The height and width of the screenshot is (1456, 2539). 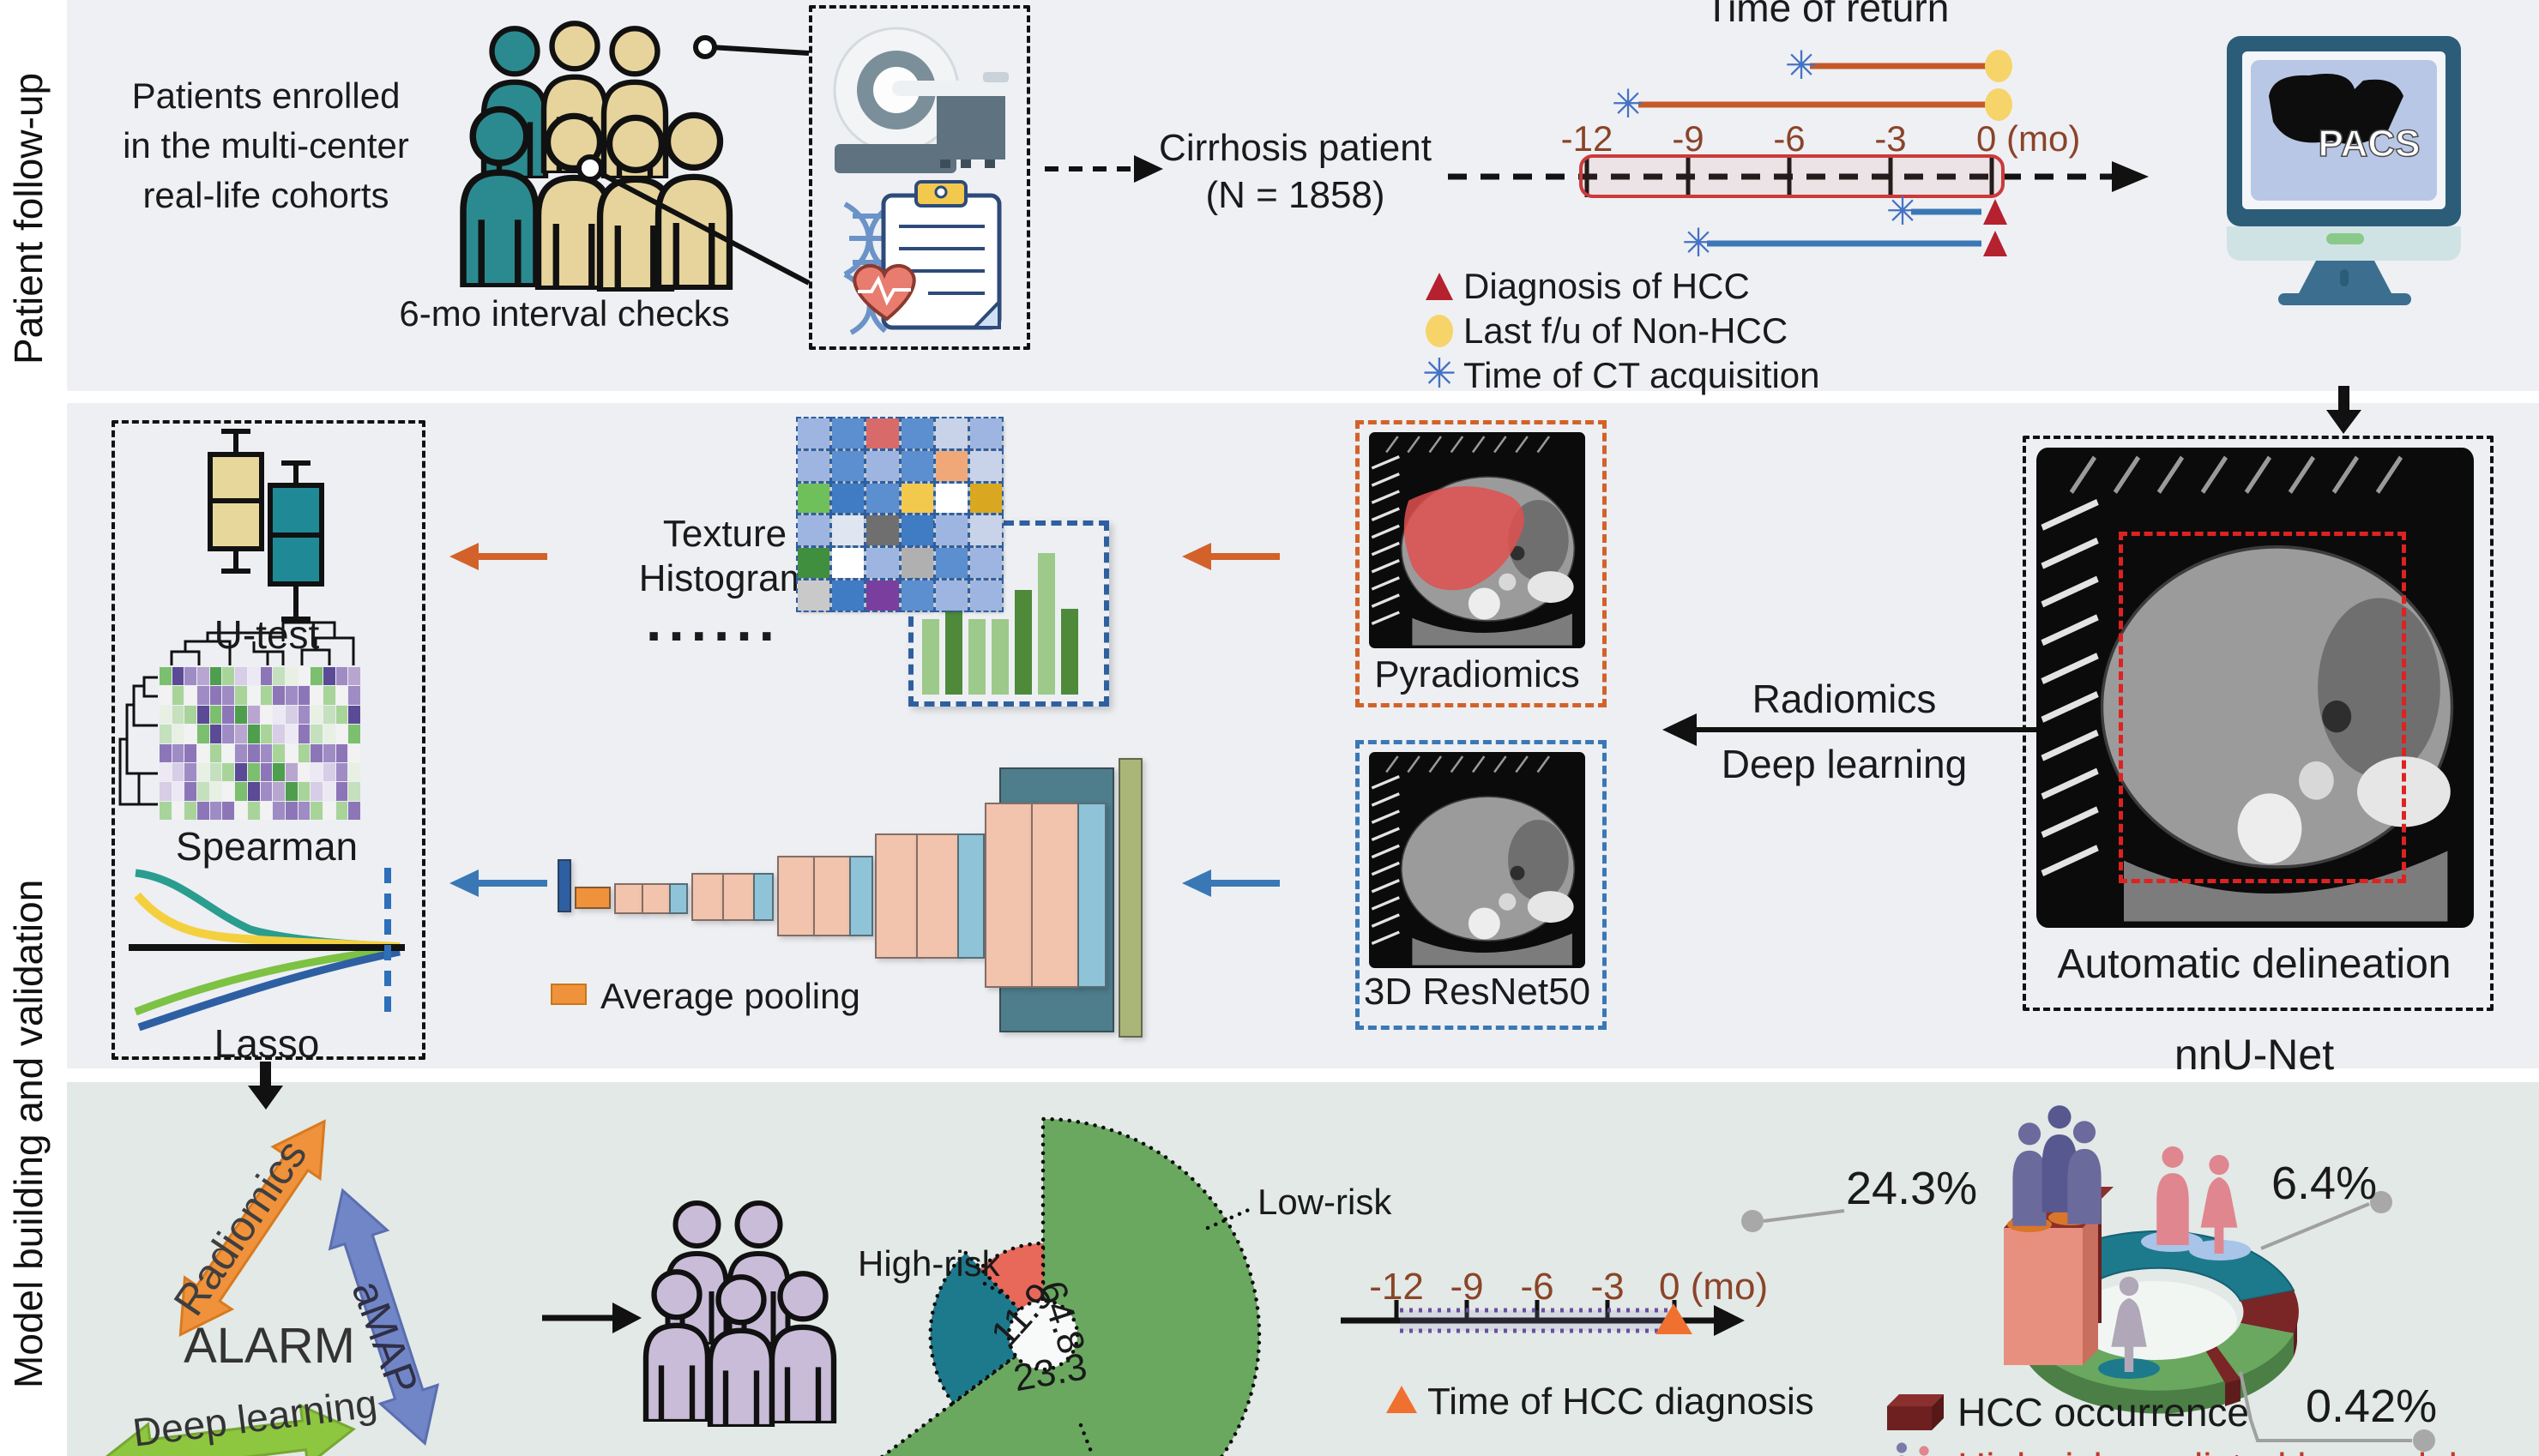 I want to click on average-pooling-label: Average pooling, so click(x=730, y=996).